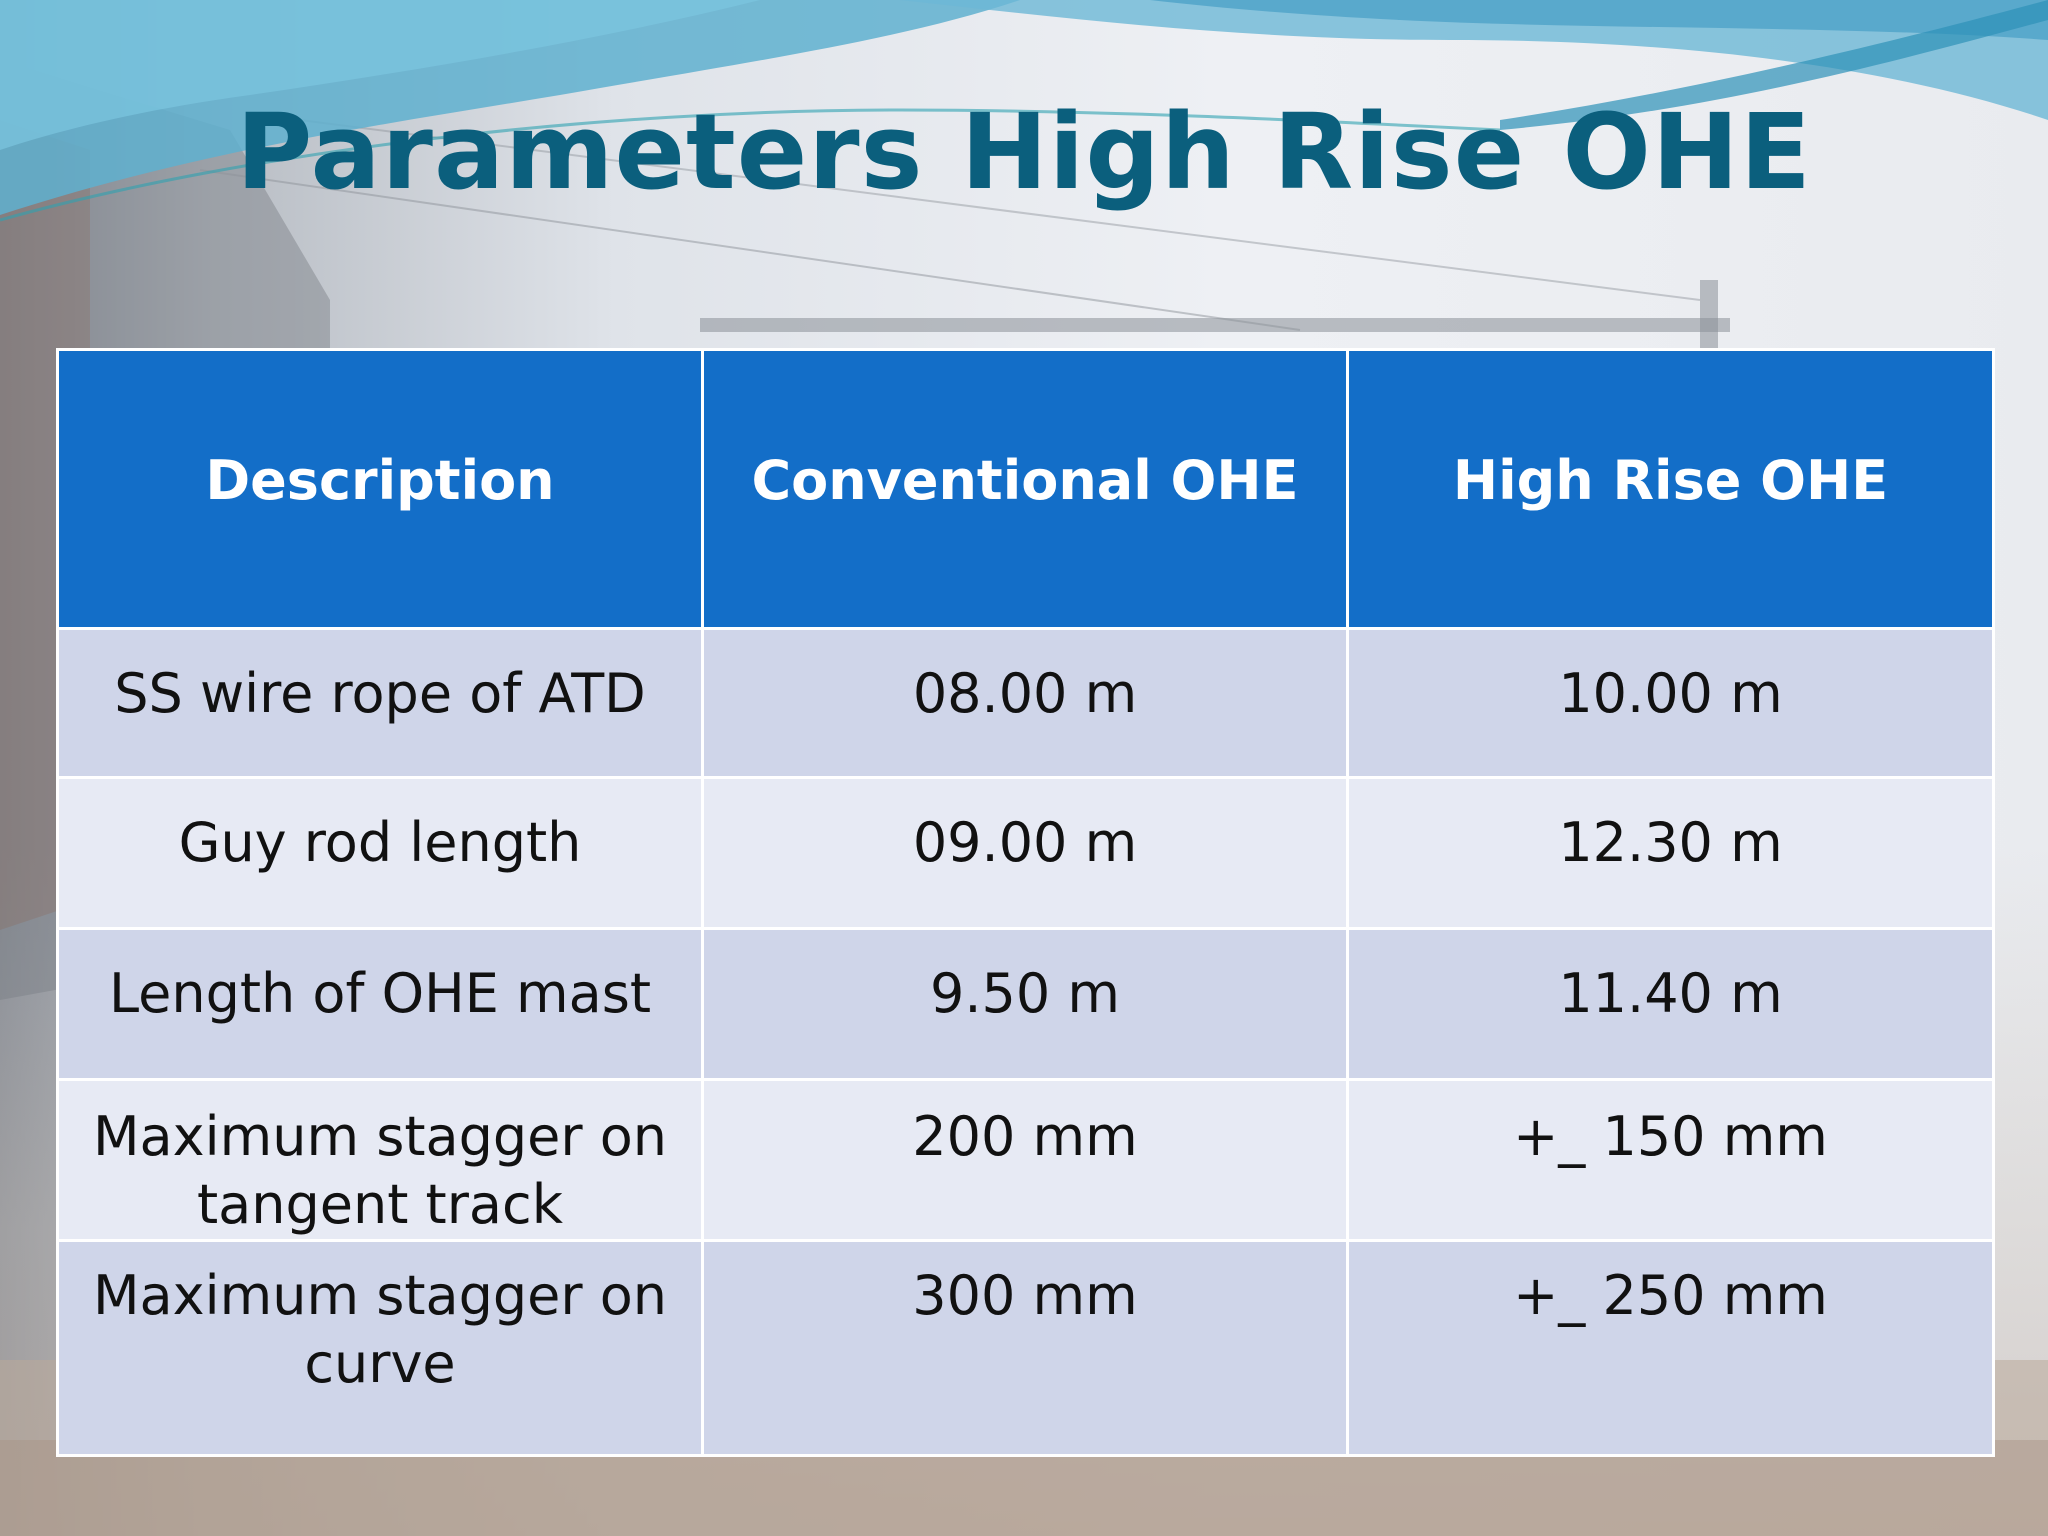 This screenshot has width=2048, height=1536. Describe the element at coordinates (380, 1160) in the screenshot. I see `cell-description: Maximum stagger on tangent track` at that location.